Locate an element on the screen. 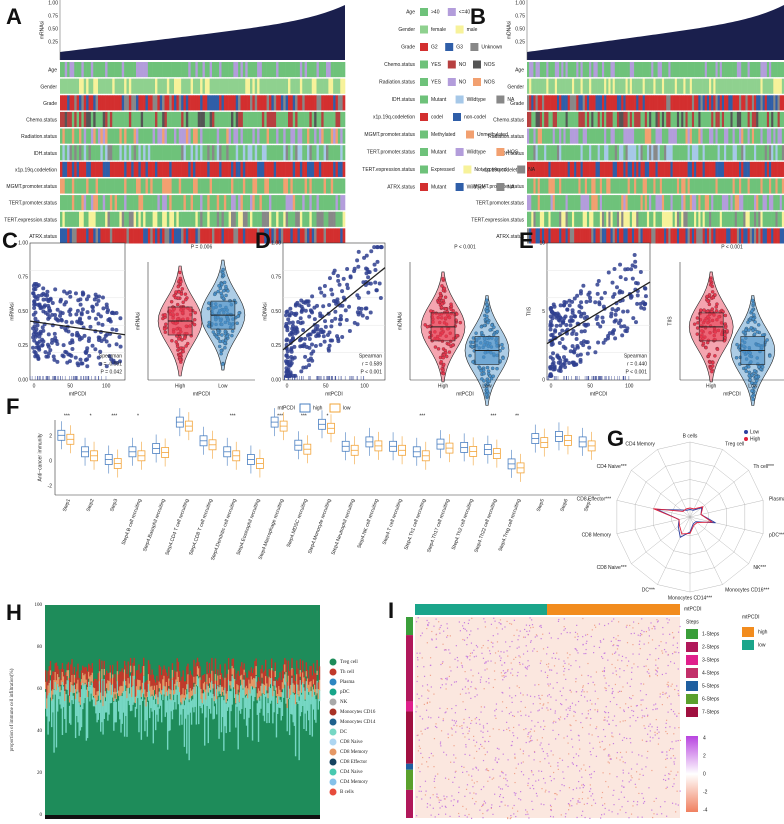 Image resolution: width=784 pixels, height=824 pixels. panel-letter: F is located at coordinates (12, 406).